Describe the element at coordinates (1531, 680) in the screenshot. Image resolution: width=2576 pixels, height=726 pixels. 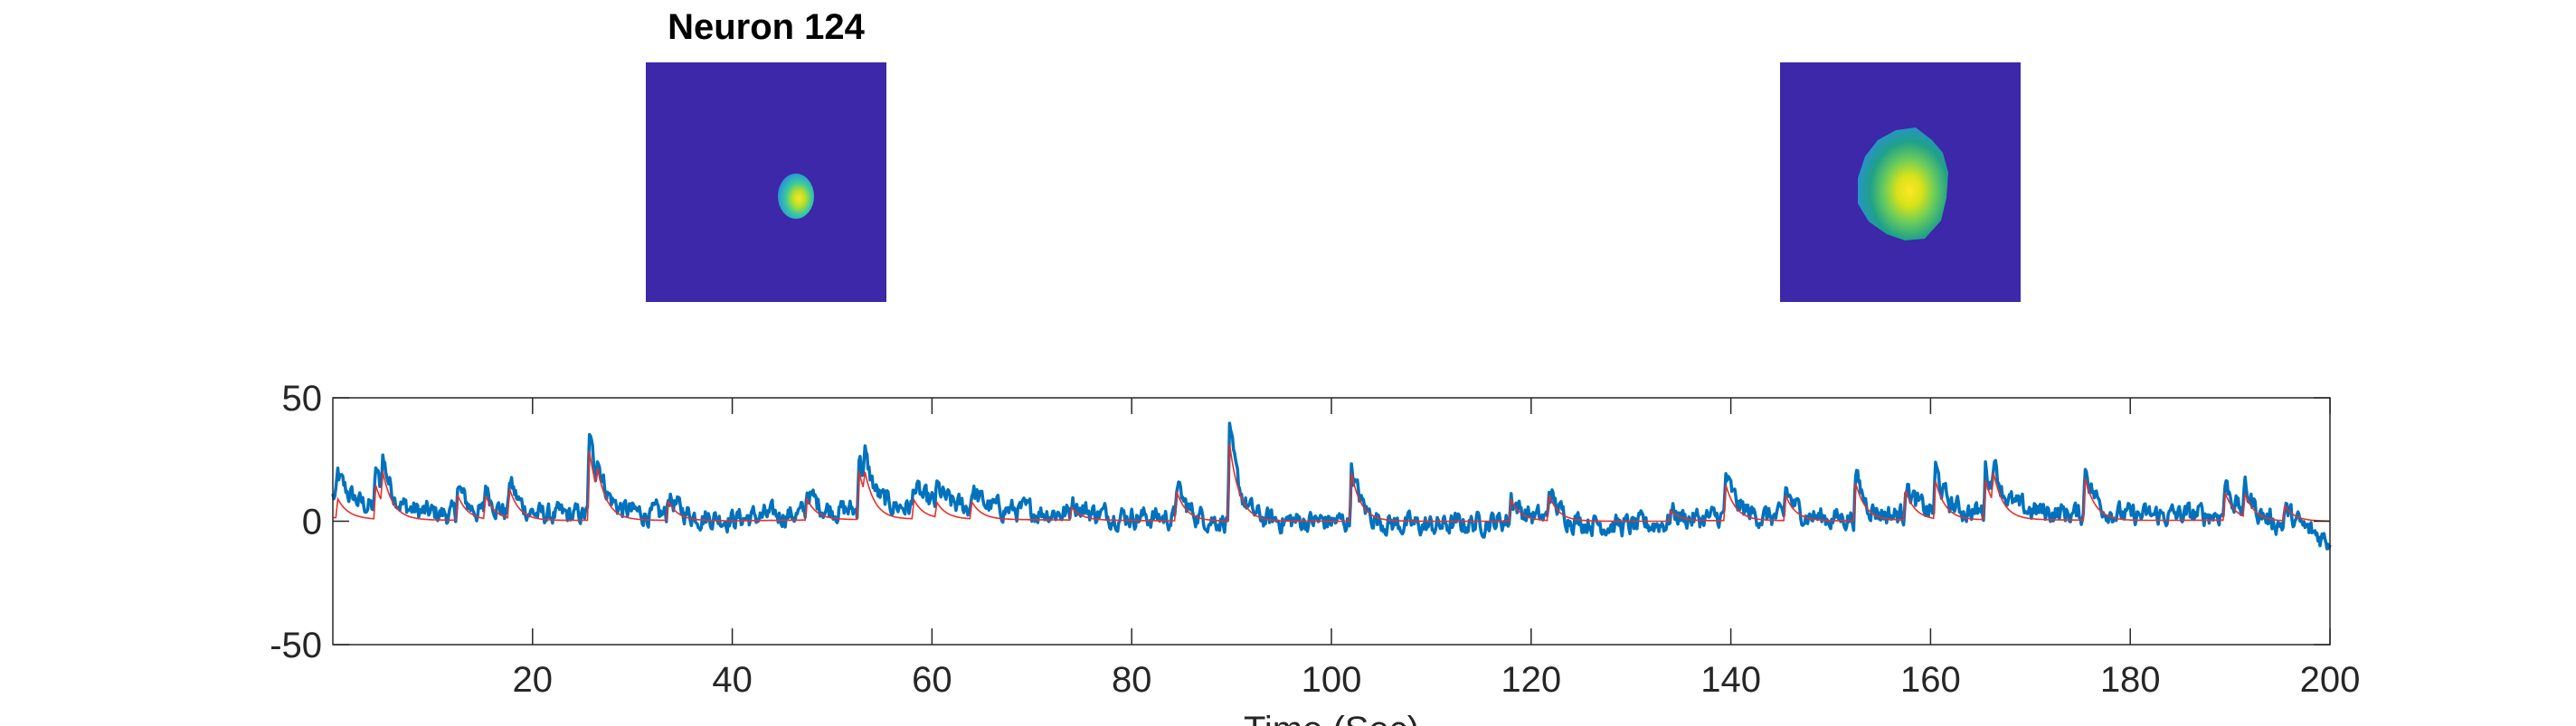
I see `x-tick-label: 120` at that location.